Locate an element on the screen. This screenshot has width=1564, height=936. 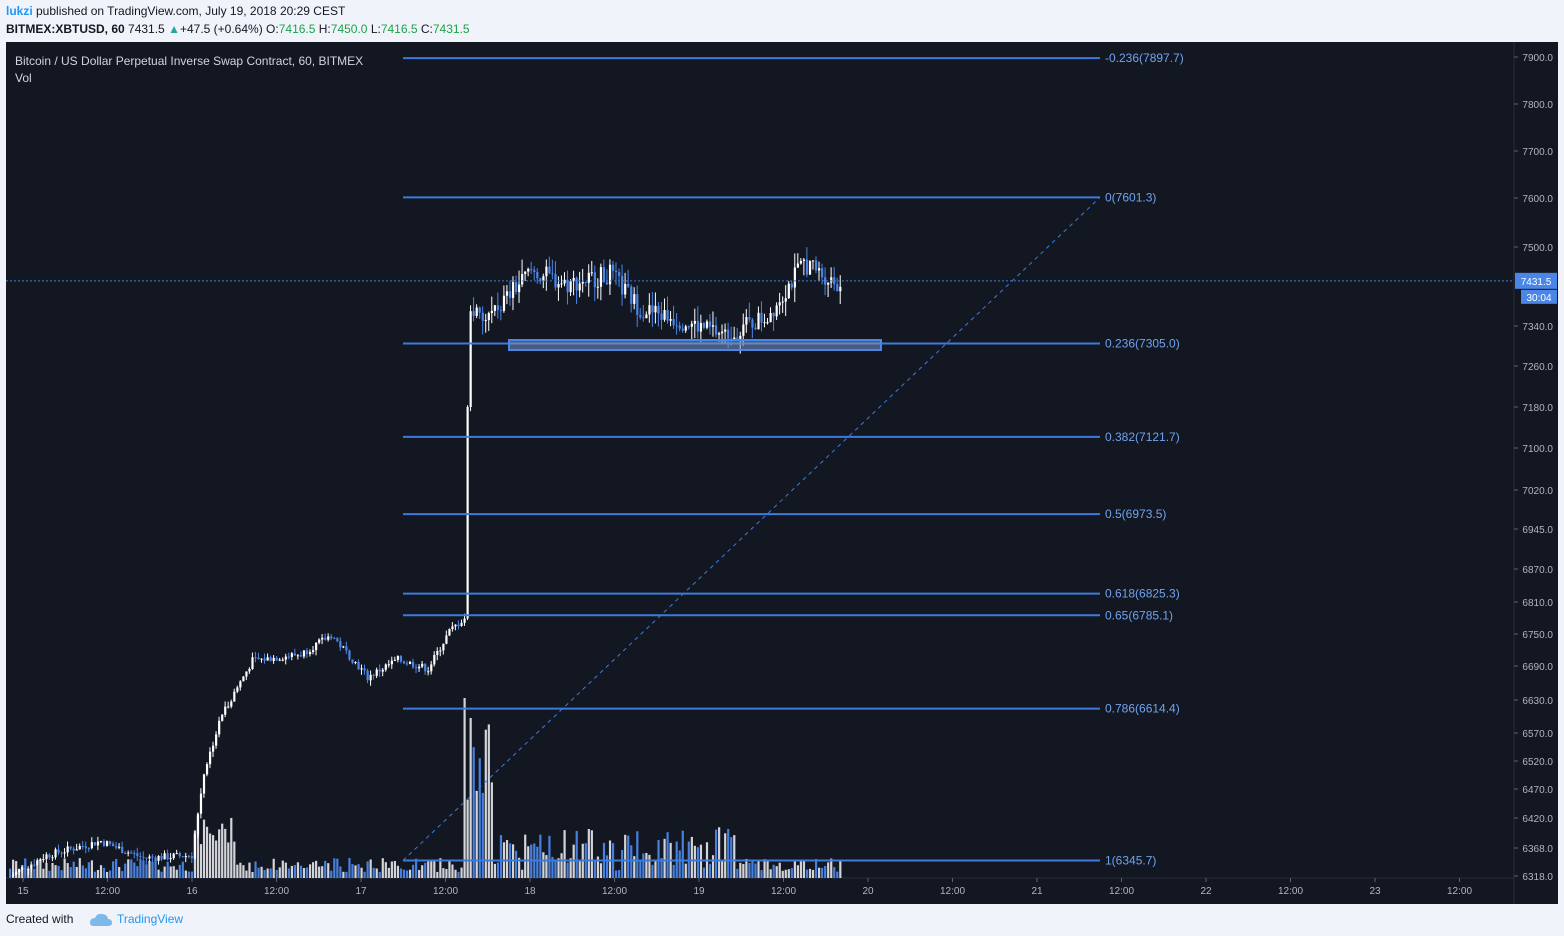
fib-level-label: 0.618(6825.3) is located at coordinates (1142, 594).